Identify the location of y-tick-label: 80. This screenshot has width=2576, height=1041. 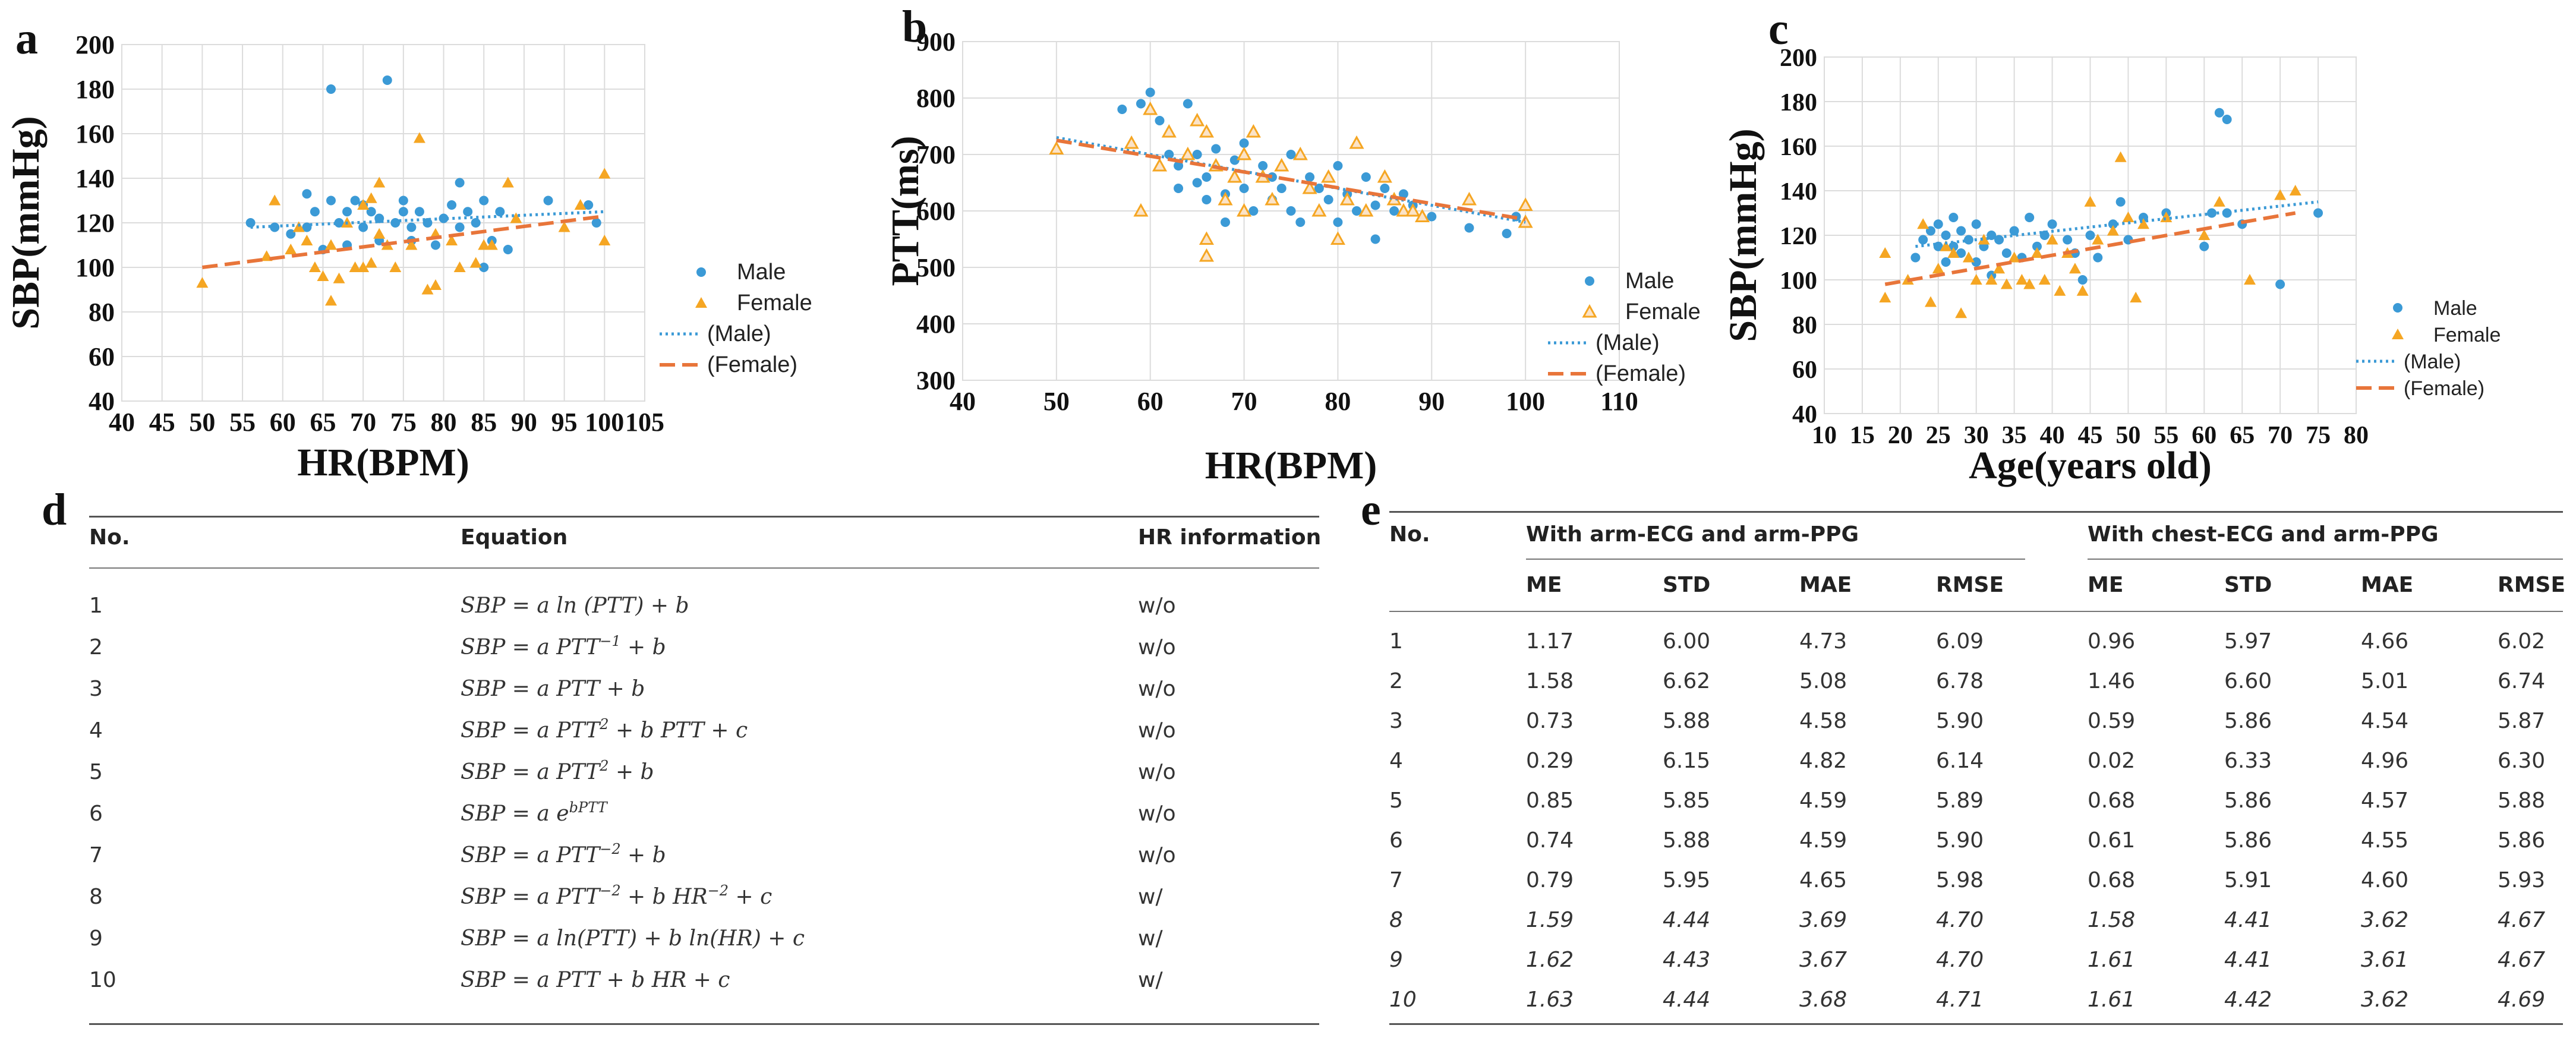
(1804, 325).